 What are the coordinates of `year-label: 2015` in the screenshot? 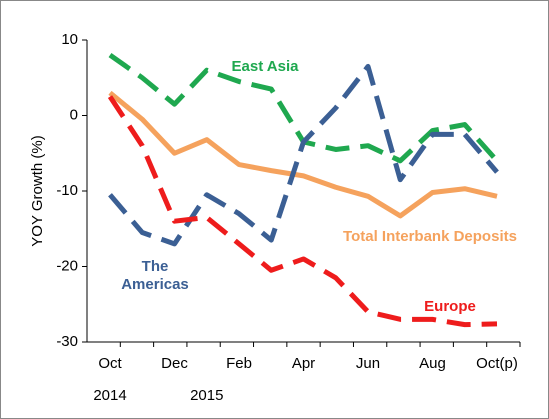 It's located at (206, 395).